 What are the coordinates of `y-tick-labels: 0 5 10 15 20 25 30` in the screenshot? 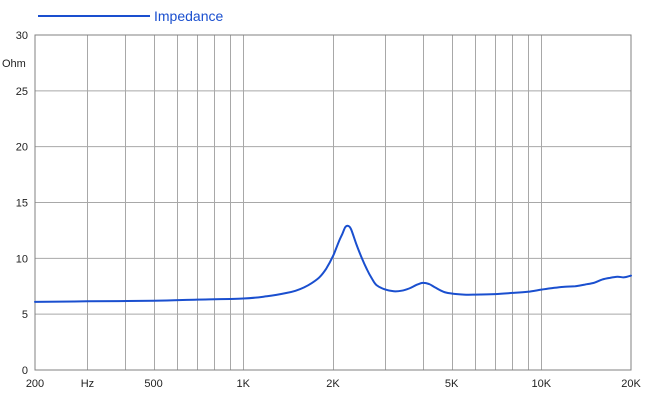 It's located at (22, 203).